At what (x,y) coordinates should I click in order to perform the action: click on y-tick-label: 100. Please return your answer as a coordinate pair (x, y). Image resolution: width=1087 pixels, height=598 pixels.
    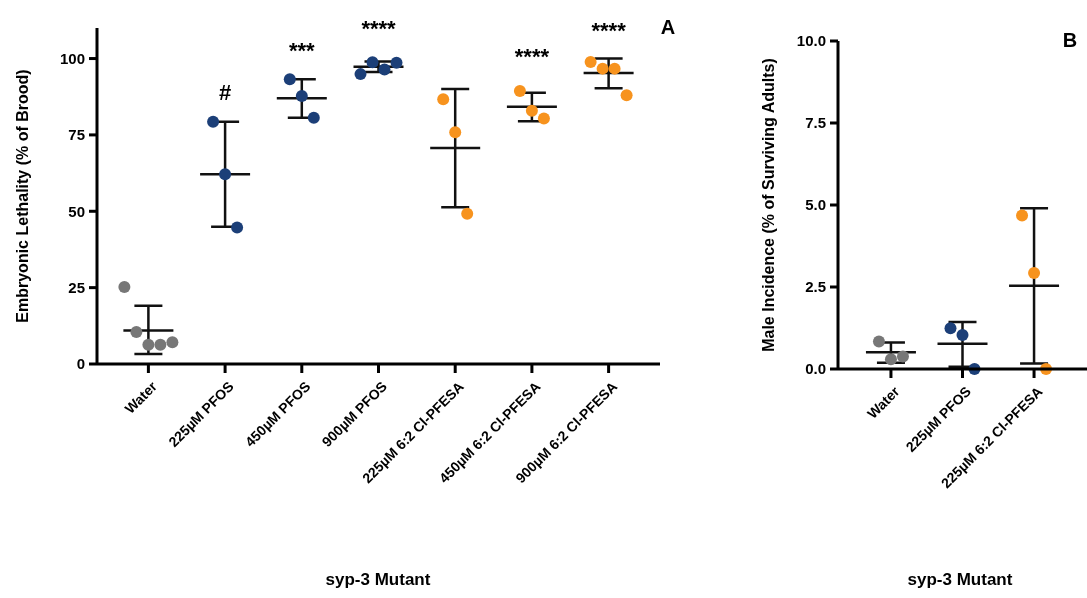
    Looking at the image, I should click on (72, 58).